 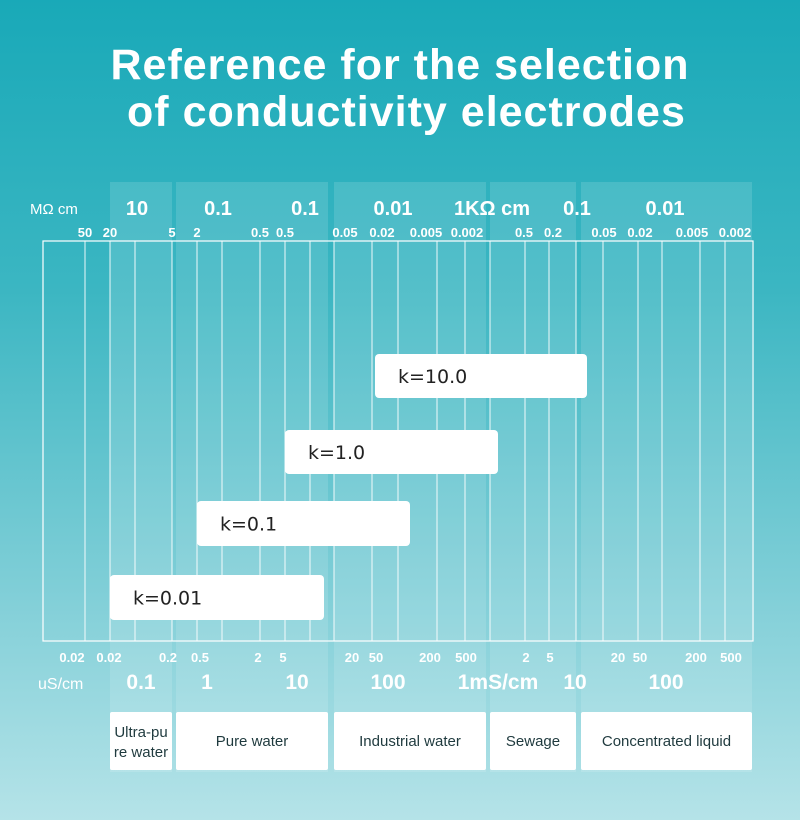 What do you see at coordinates (140, 732) in the screenshot?
I see `category-label-line1: Ultra-pu` at bounding box center [140, 732].